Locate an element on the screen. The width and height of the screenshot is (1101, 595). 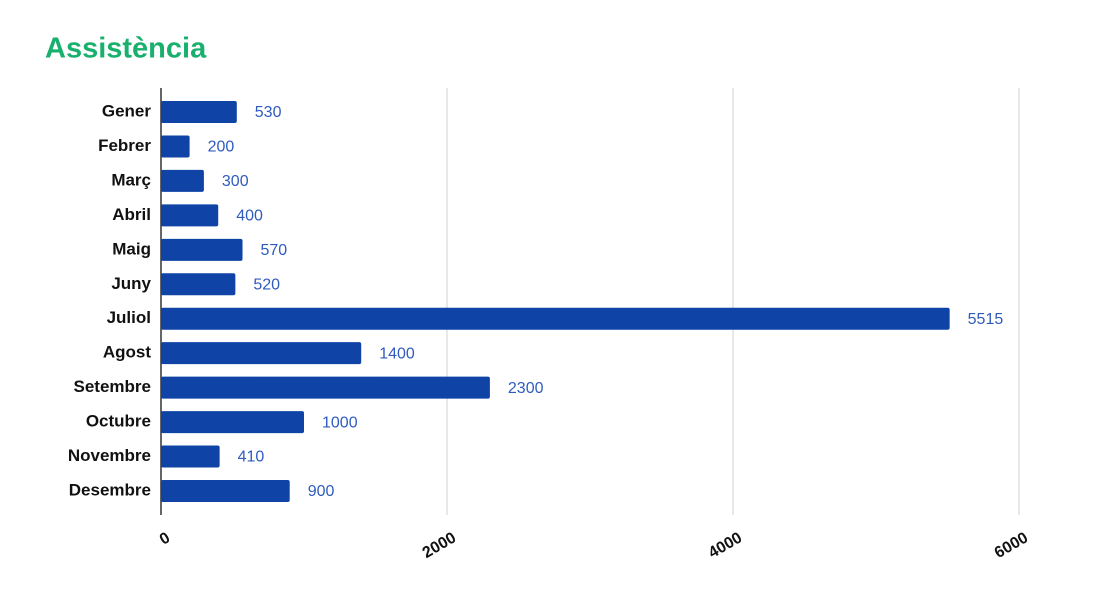
y-tick-label: Agost is located at coordinates (127, 352).